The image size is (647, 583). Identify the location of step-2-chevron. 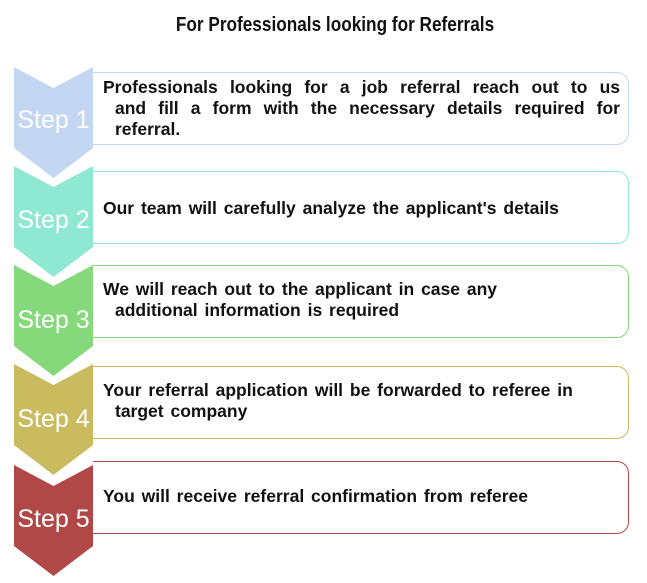
(53, 221).